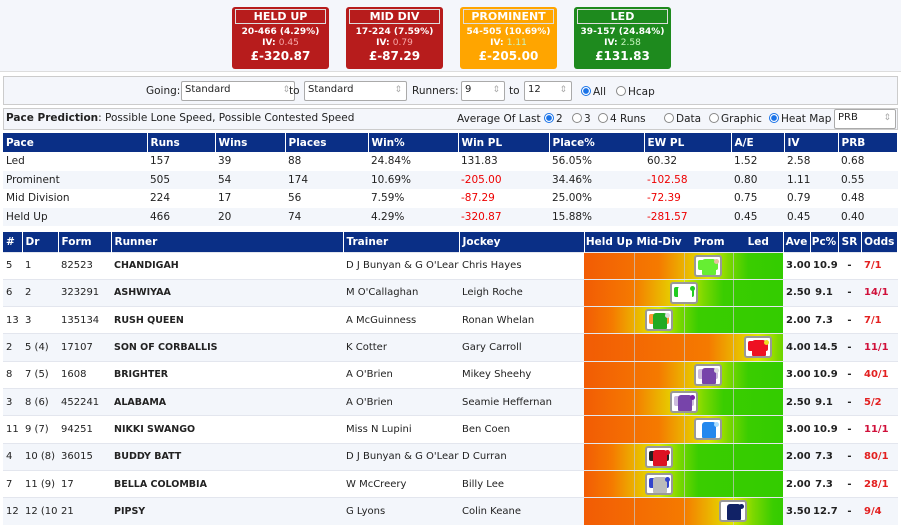 The height and width of the screenshot is (530, 901). Describe the element at coordinates (868, 142) in the screenshot. I see `stats-header-prb: PRB` at that location.